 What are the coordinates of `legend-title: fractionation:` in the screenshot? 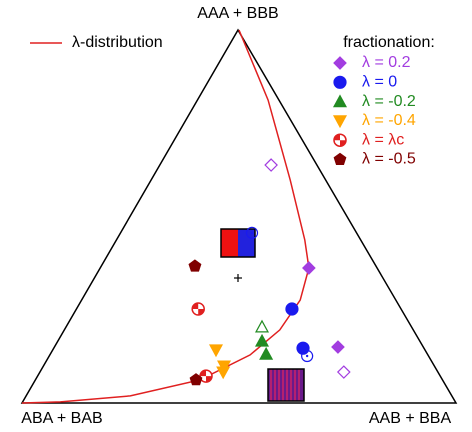 It's located at (389, 42).